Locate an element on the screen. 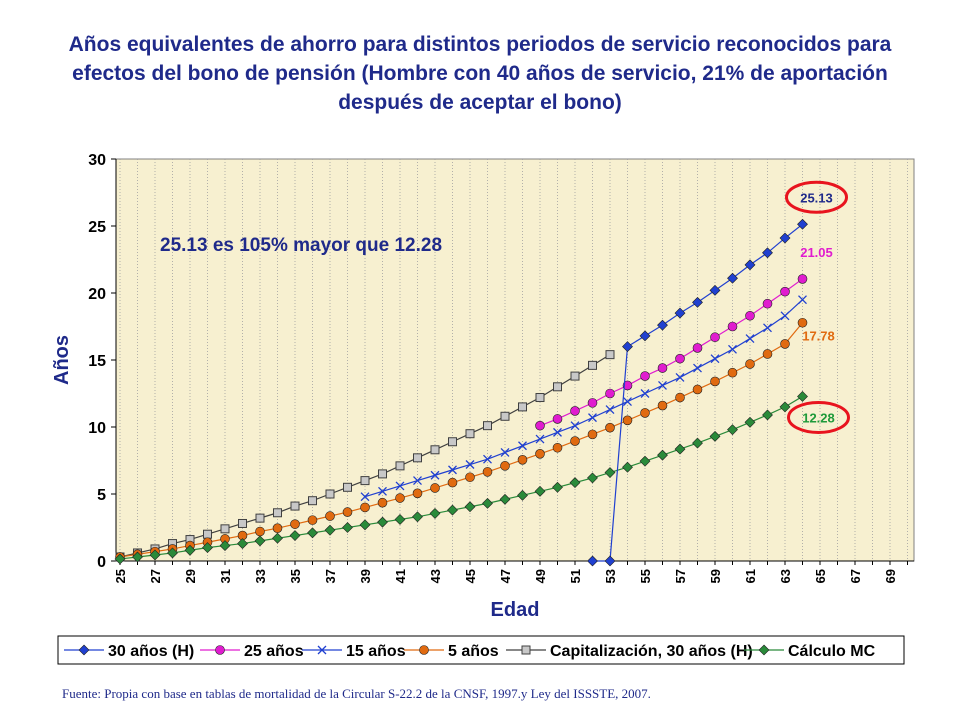 The height and width of the screenshot is (720, 960). data-label: 21.05 is located at coordinates (816, 252).